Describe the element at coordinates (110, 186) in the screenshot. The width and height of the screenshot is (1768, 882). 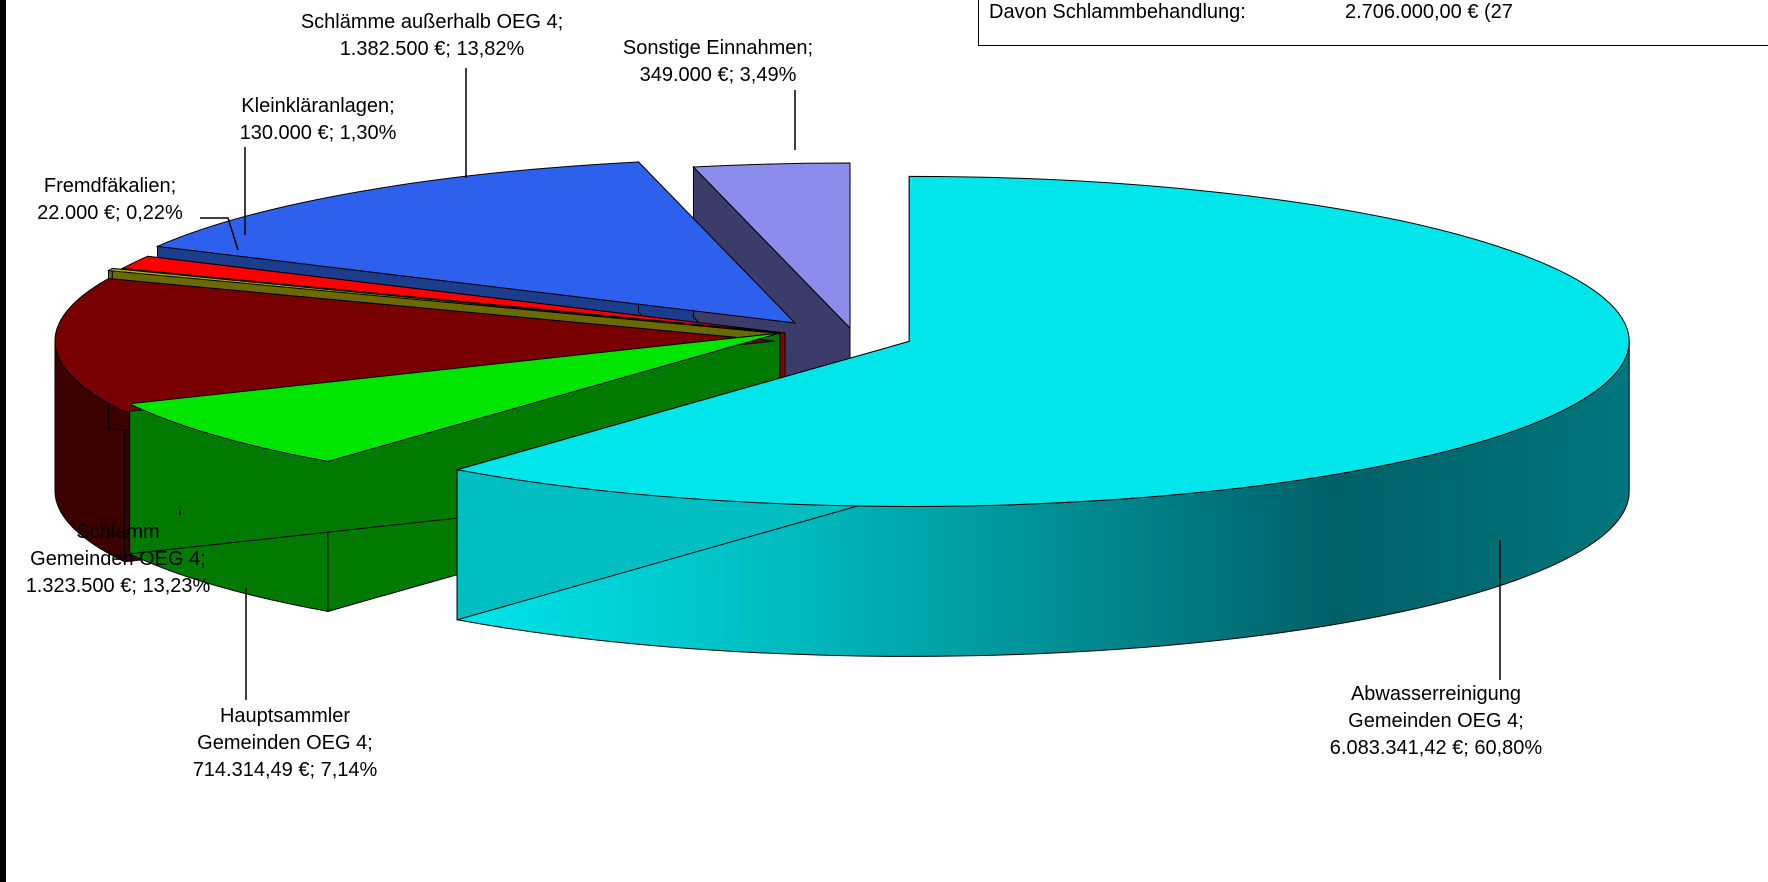
I see `slice-label-fremdfaekalien-line-0: Fremdfäkalien;` at that location.